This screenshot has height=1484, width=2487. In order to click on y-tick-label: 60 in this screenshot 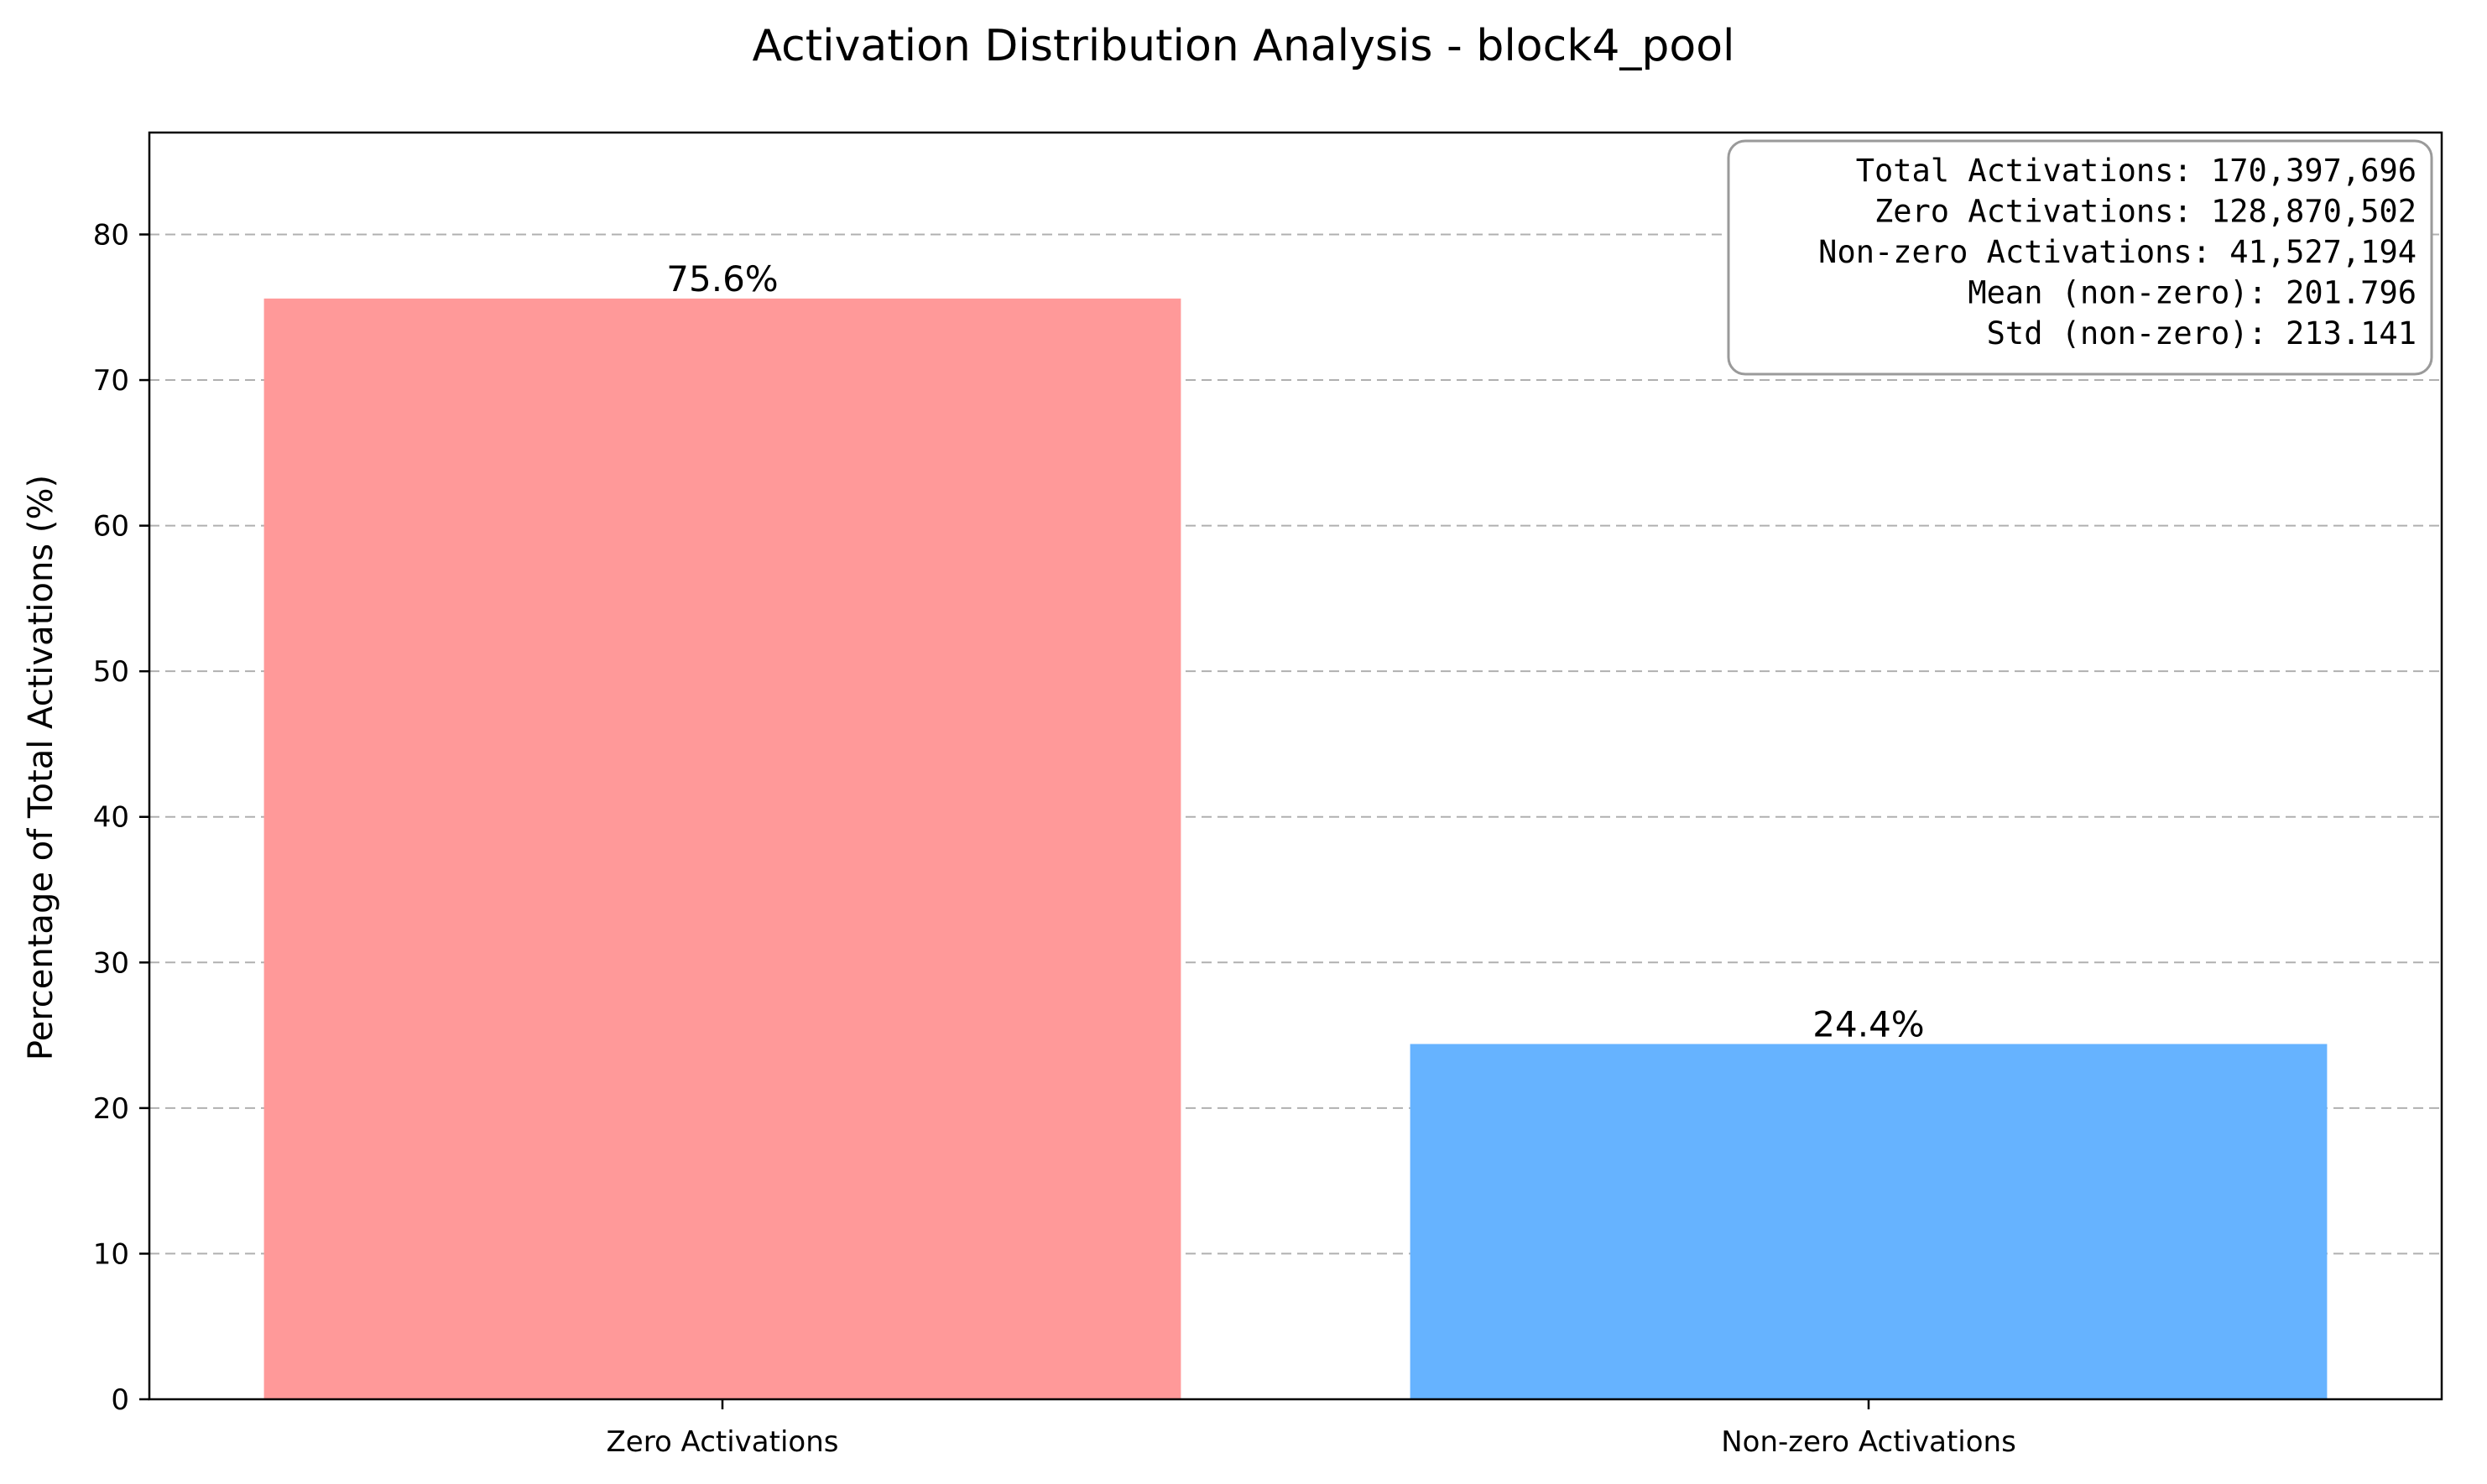, I will do `click(111, 527)`.